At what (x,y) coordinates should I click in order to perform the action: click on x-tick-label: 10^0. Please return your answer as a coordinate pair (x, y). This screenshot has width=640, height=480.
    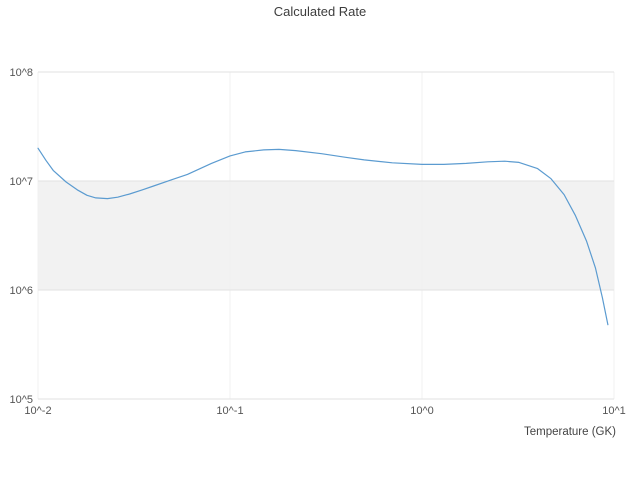
    Looking at the image, I should click on (422, 411).